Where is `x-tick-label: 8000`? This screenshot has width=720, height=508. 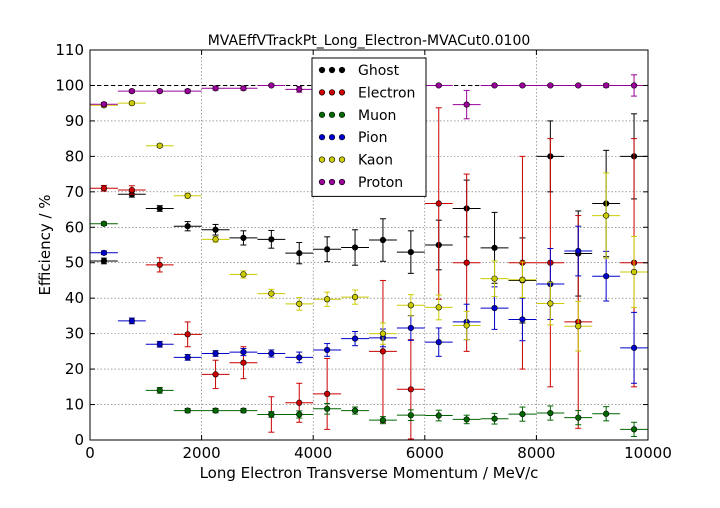 x-tick-label: 8000 is located at coordinates (536, 453).